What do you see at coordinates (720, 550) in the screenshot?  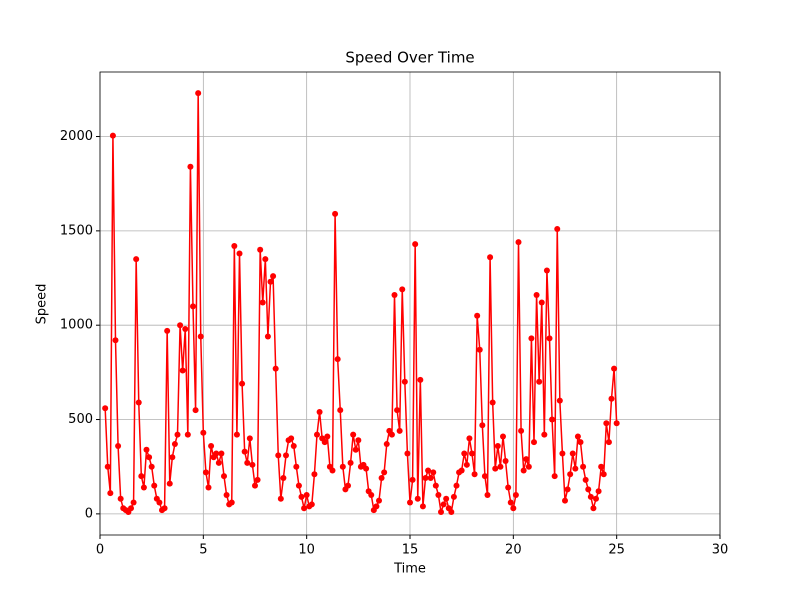 I see `x-tick-label: 30` at bounding box center [720, 550].